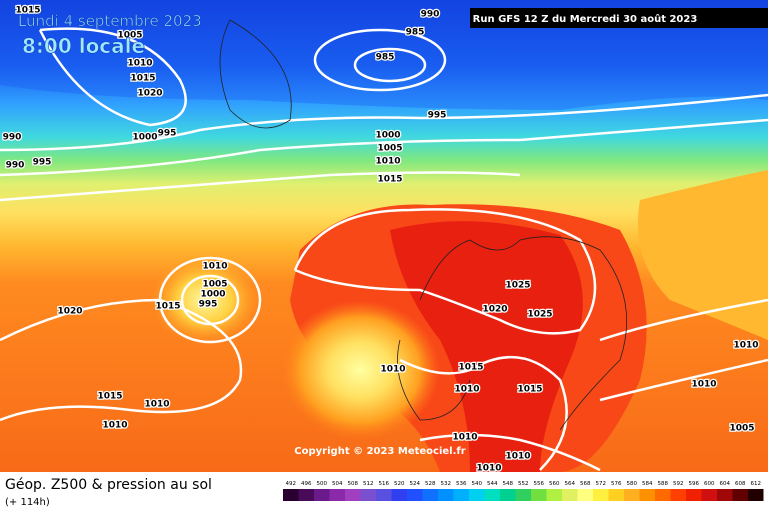 This screenshot has width=768, height=512. What do you see at coordinates (399, 484) in the screenshot?
I see `legend-label: 520` at bounding box center [399, 484].